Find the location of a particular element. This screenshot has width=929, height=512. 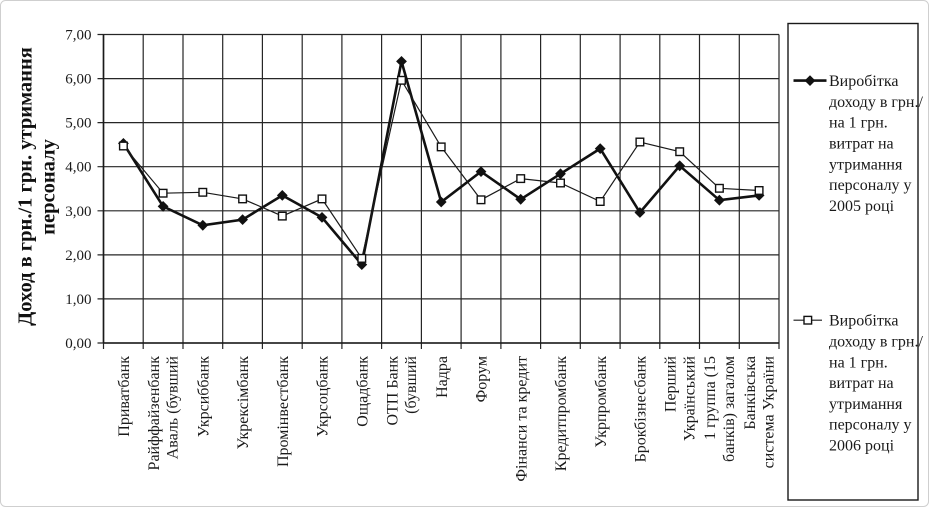

svg-text: Райффайзенбанк is located at coordinates (154, 413).